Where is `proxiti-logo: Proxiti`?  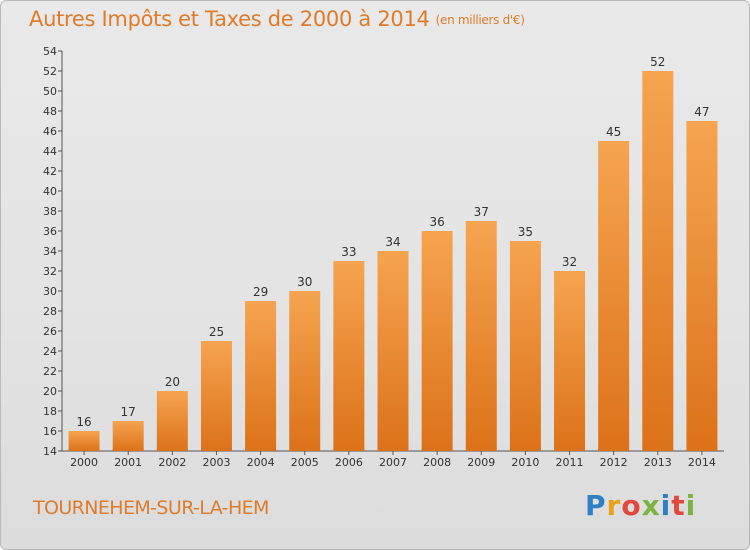
proxiti-logo: Proxiti is located at coordinates (640, 505).